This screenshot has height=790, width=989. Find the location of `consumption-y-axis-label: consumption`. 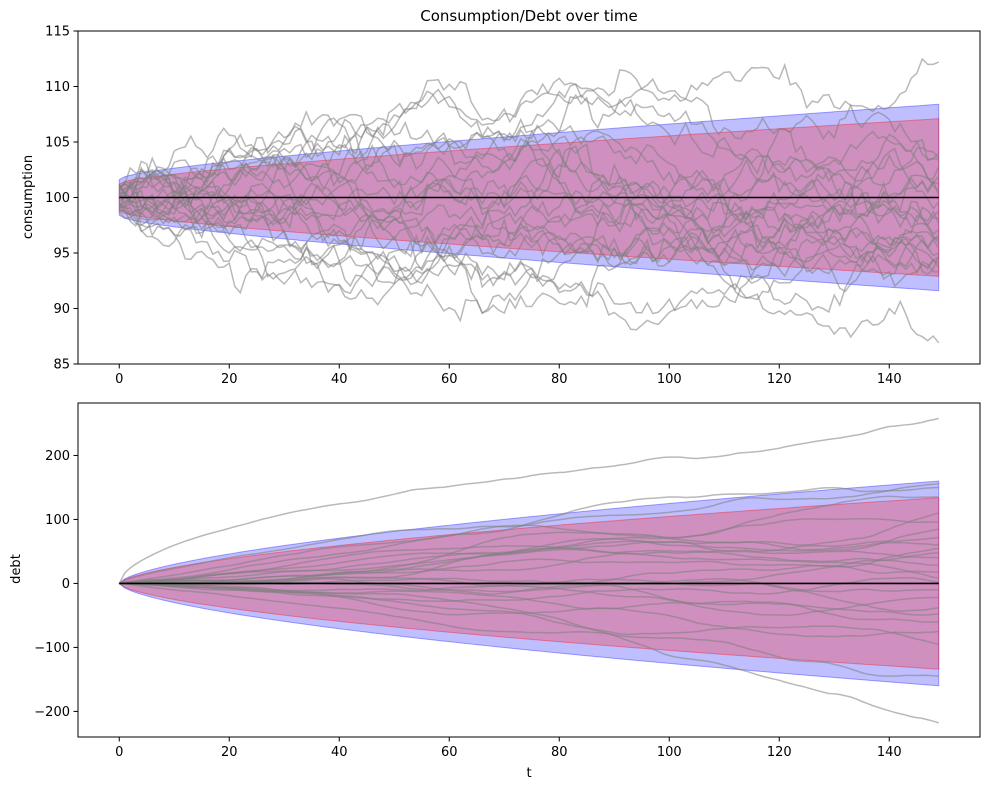

consumption-y-axis-label: consumption is located at coordinates (28, 197).